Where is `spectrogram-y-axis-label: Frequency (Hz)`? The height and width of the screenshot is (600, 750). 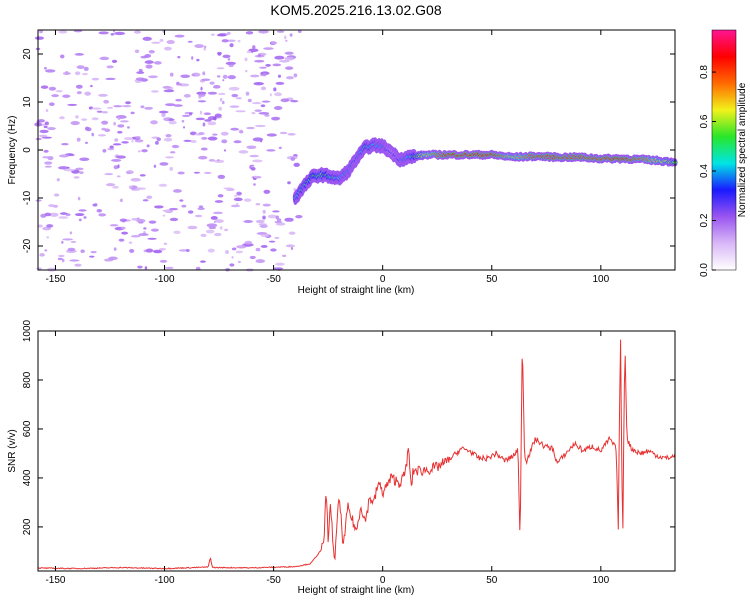
spectrogram-y-axis-label: Frequency (Hz) is located at coordinates (12, 150).